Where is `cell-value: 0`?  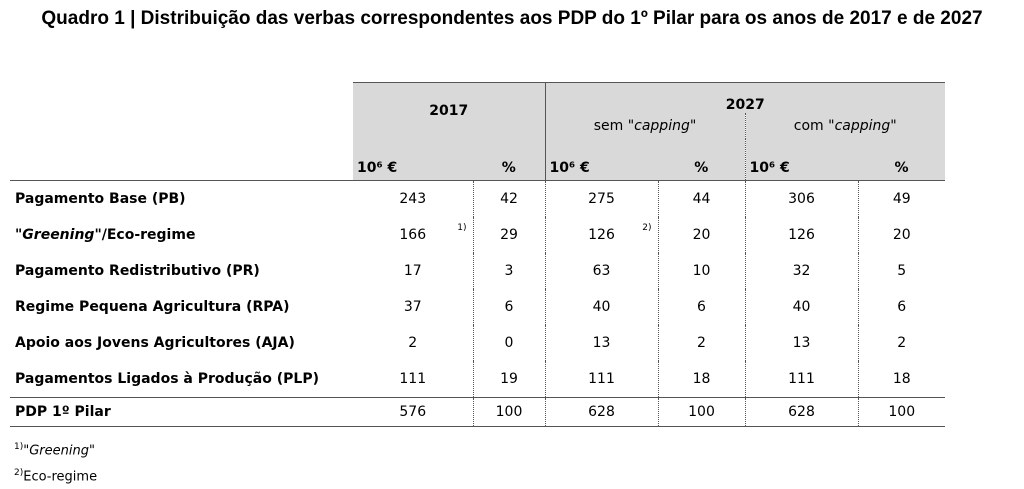
cell-value: 0 is located at coordinates (509, 343).